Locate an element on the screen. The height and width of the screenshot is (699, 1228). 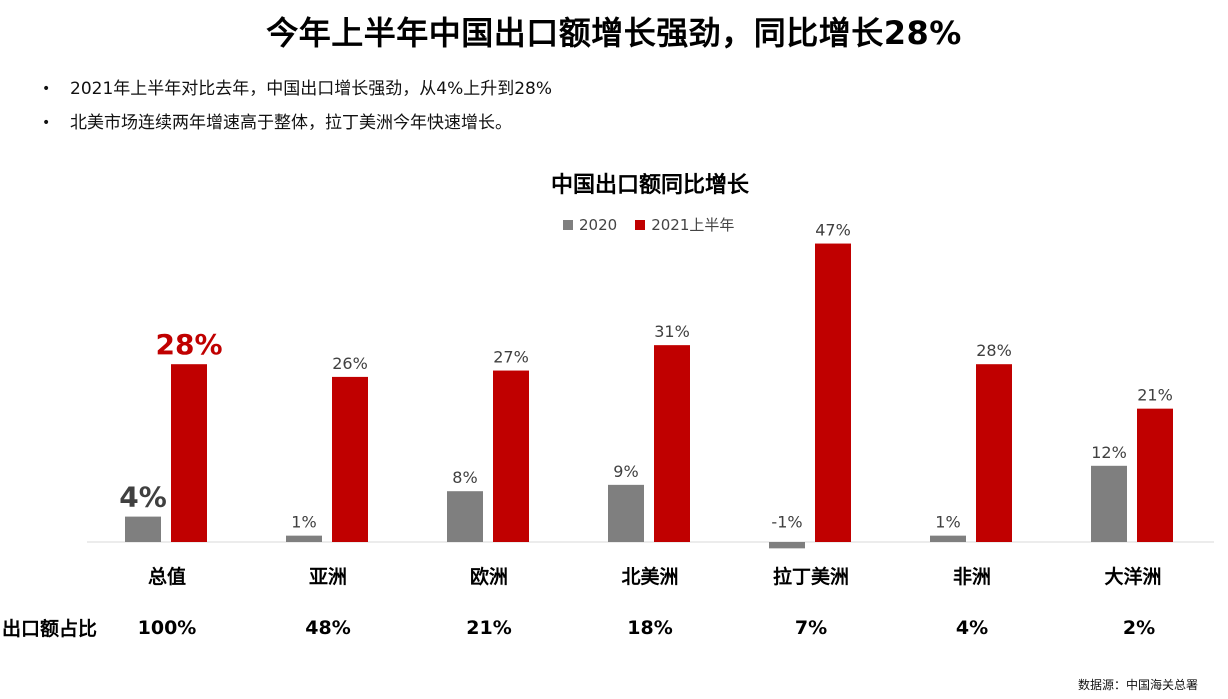
legend-swatch-2020 is located at coordinates (568, 224).